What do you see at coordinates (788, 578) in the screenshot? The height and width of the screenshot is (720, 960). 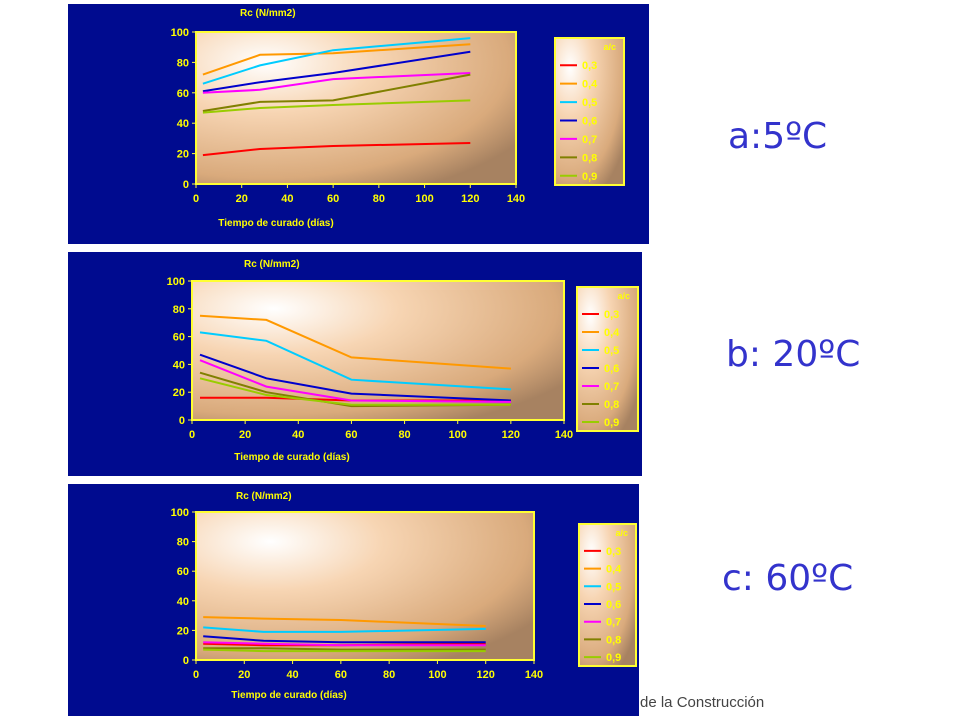 I see `condition-label-60c: c: 60ºC` at bounding box center [788, 578].